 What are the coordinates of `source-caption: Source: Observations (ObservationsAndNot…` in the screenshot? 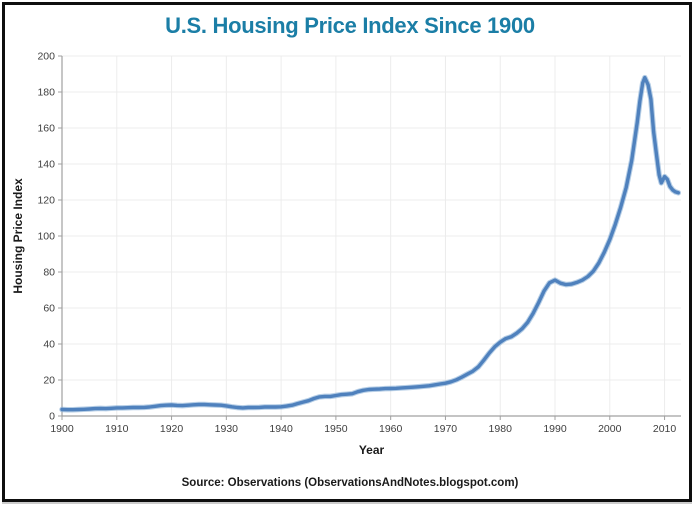 It's located at (350, 483).